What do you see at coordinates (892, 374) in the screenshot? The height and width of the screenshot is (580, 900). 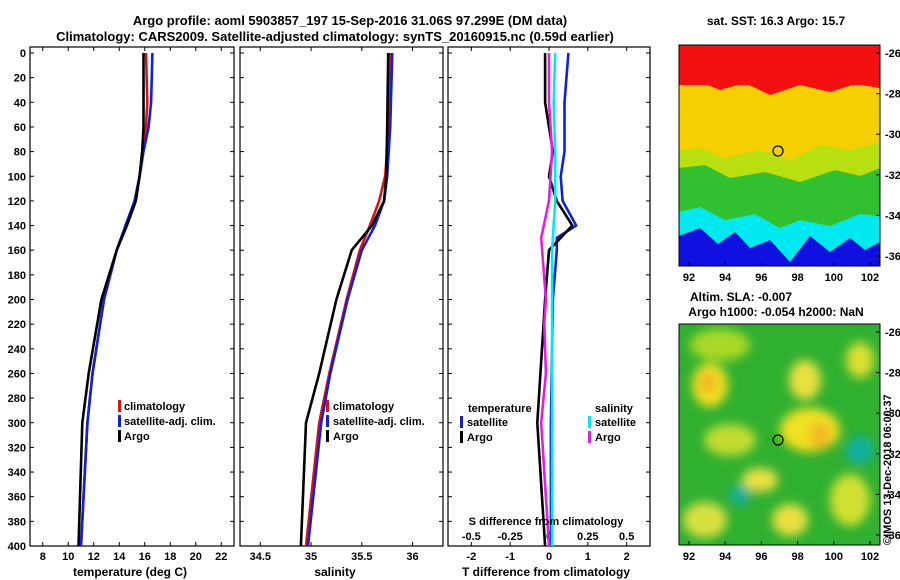 I see `lat-tick-label: -28` at bounding box center [892, 374].